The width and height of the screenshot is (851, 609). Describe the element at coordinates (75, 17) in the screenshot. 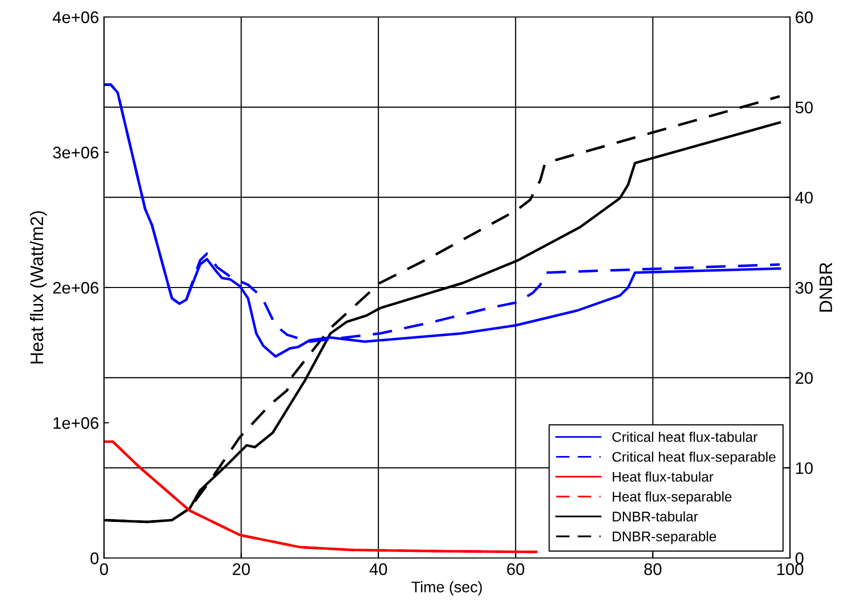

I see `y-tick-label: 4e+06` at that location.